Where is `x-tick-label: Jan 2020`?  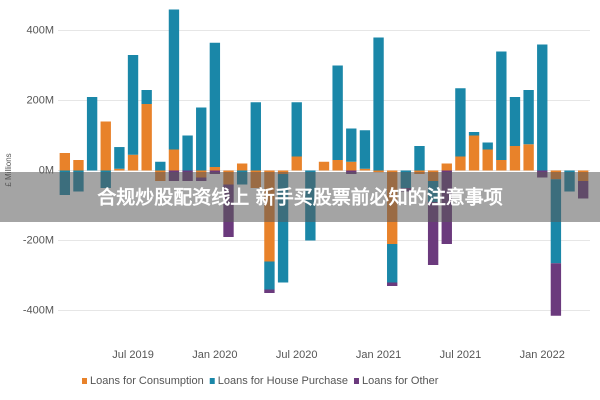 x-tick-label: Jan 2020 is located at coordinates (214, 355).